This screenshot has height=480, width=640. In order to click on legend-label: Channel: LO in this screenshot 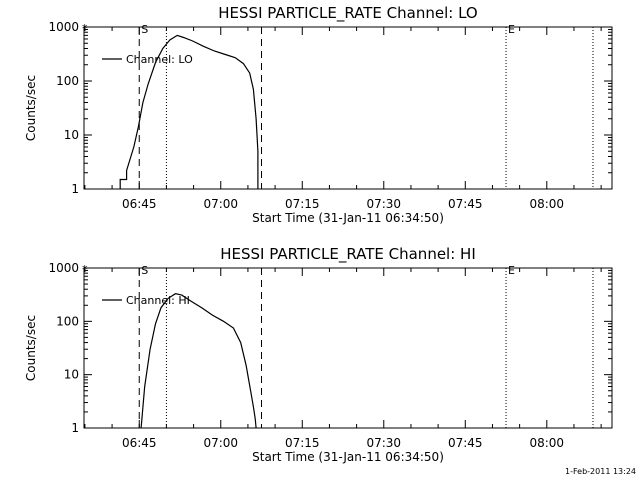, I will do `click(159, 59)`.